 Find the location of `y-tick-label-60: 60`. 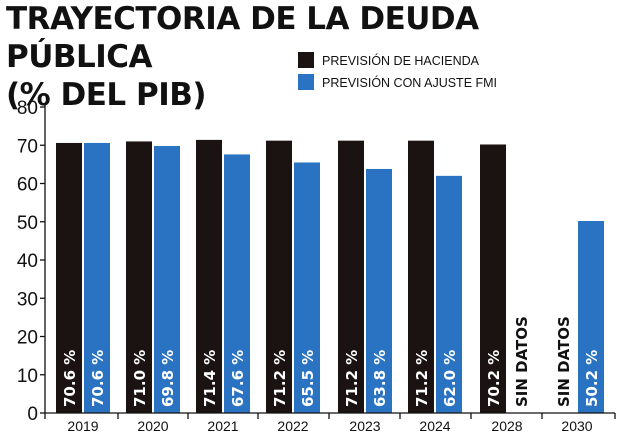

y-tick-label-60: 60 is located at coordinates (27, 185).